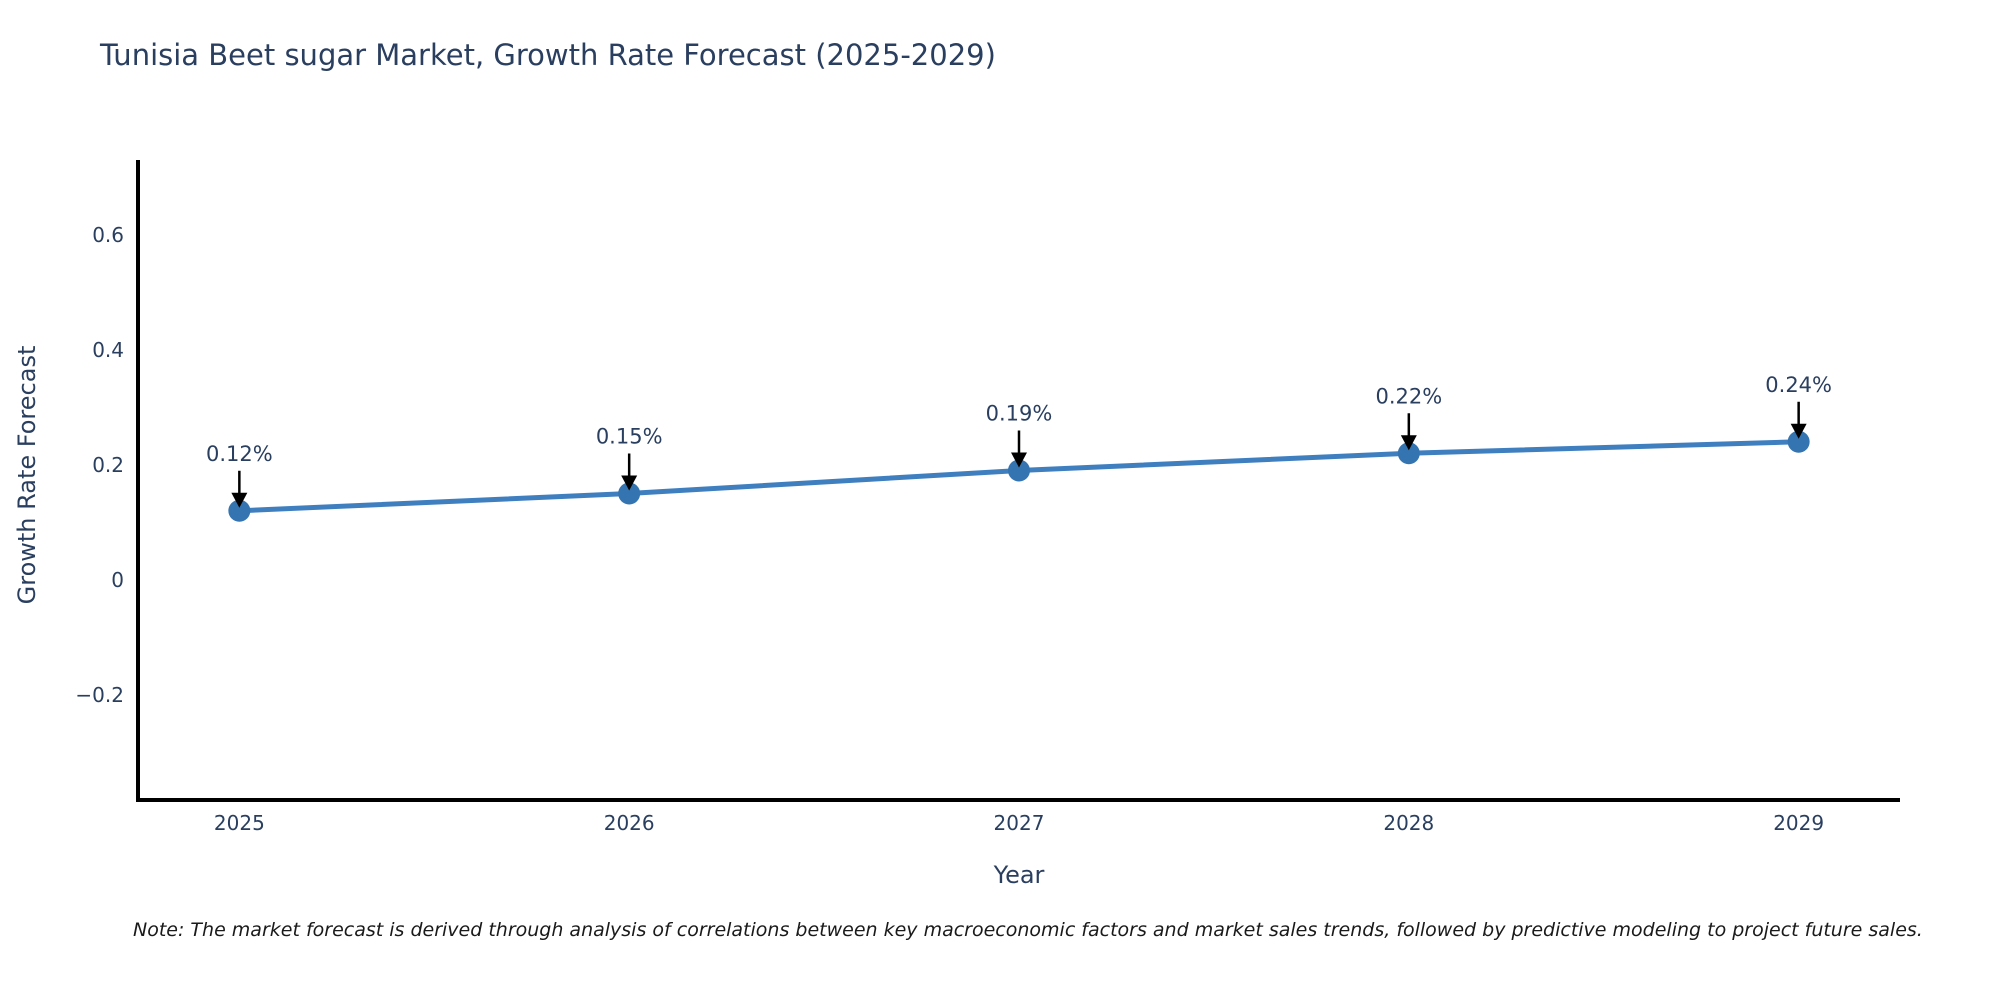  Describe the element at coordinates (239, 454) in the screenshot. I see `point-annotation-label: 0.12%` at that location.